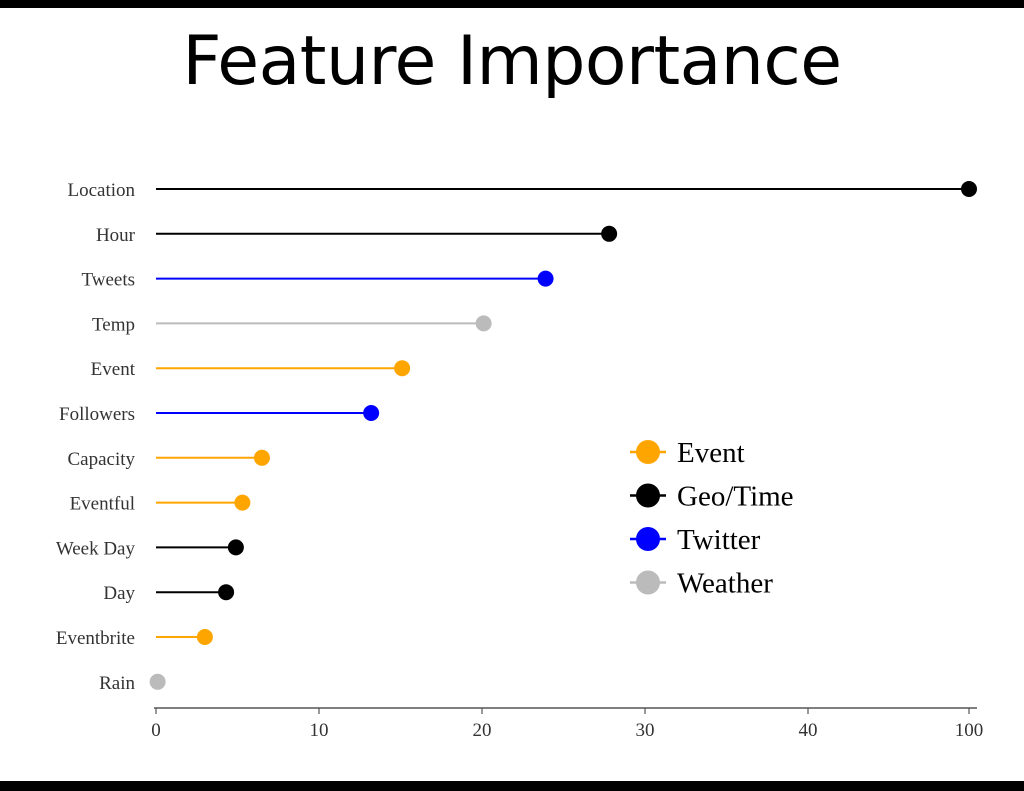 The height and width of the screenshot is (791, 1024). Describe the element at coordinates (483, 323) in the screenshot. I see `point-temp` at that location.